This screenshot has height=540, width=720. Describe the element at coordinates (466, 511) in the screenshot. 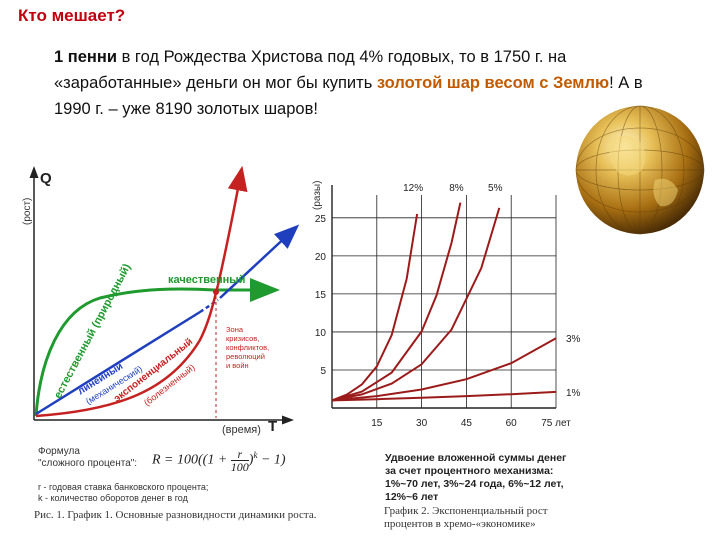

I see `graph2-caption-1: График 2. Экспоненциальный рост` at that location.